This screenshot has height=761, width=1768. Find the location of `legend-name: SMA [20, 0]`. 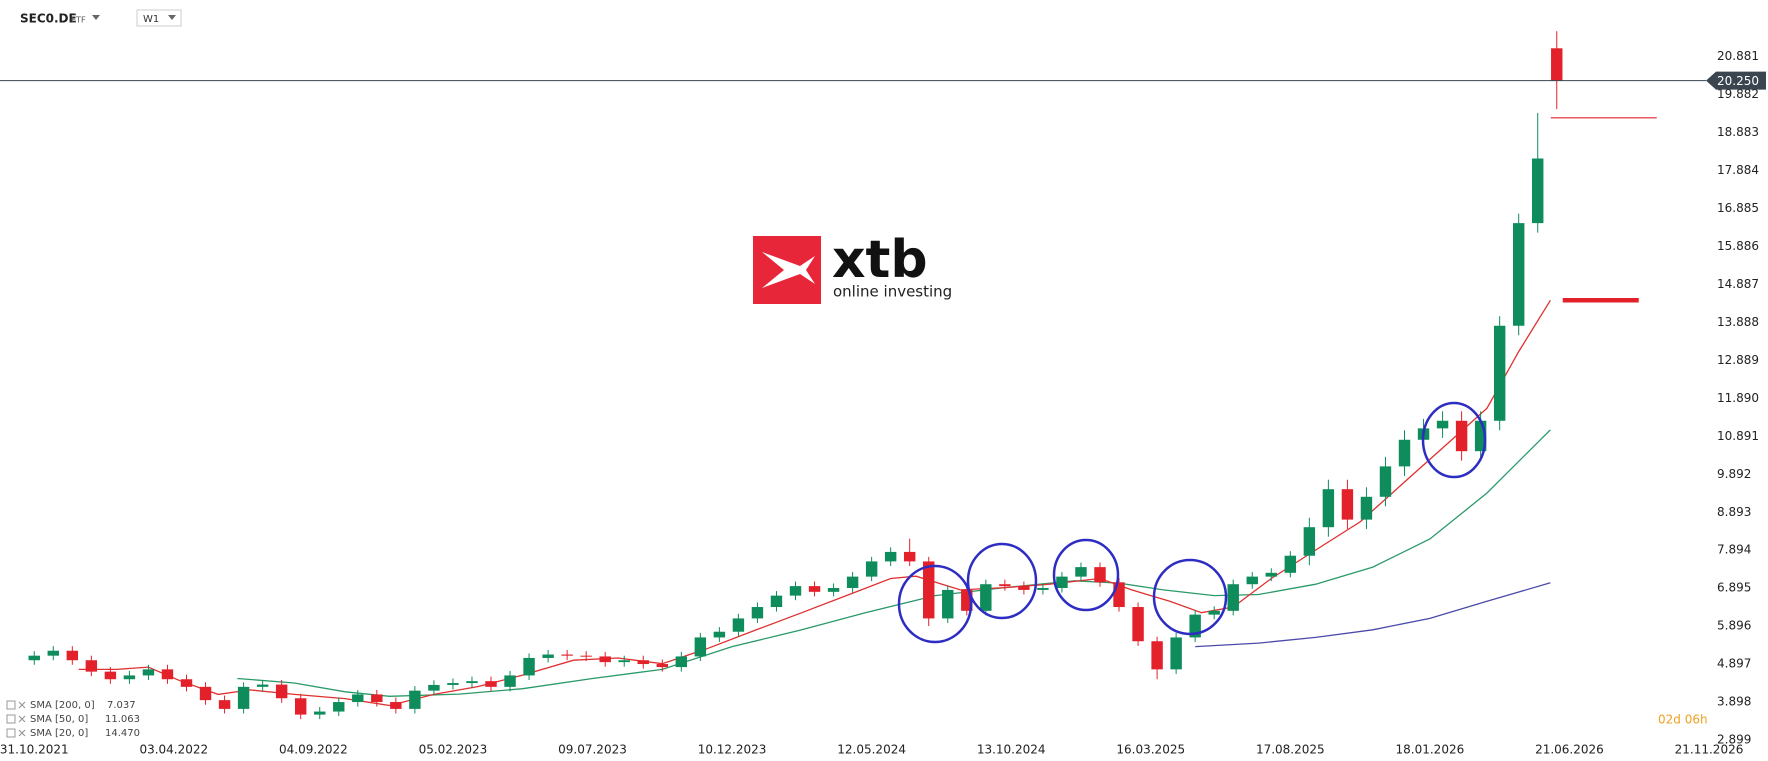

legend-name: SMA [20, 0] is located at coordinates (59, 733).